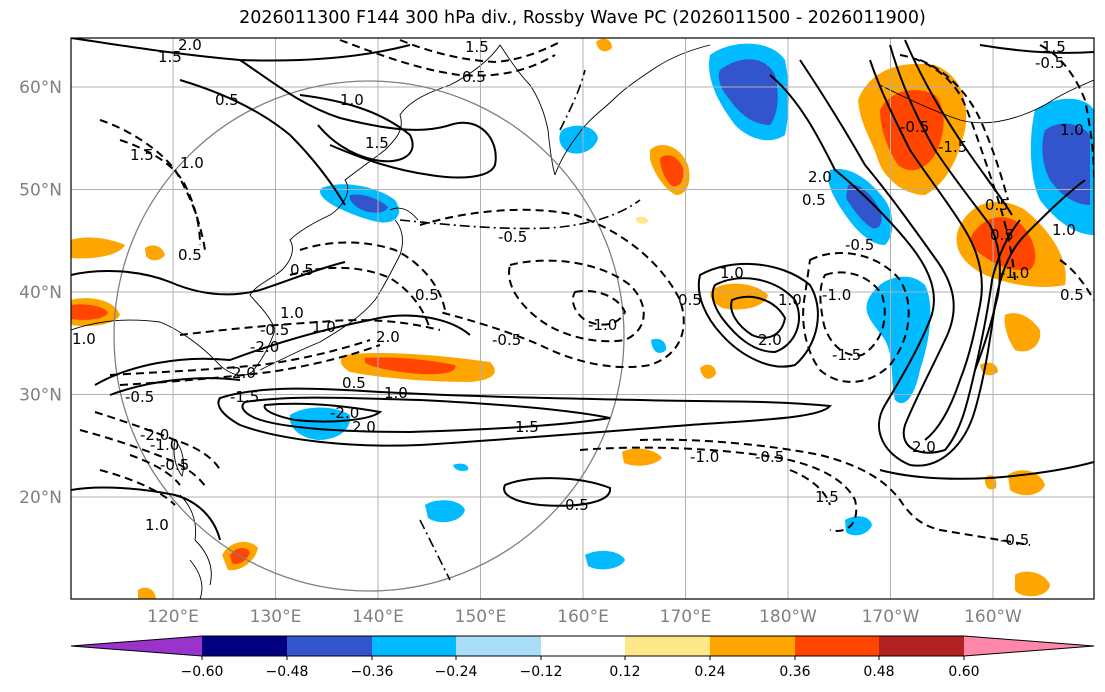  What do you see at coordinates (864, 206) in the screenshot?
I see `shade-dark-blue-diagonal-band` at bounding box center [864, 206].